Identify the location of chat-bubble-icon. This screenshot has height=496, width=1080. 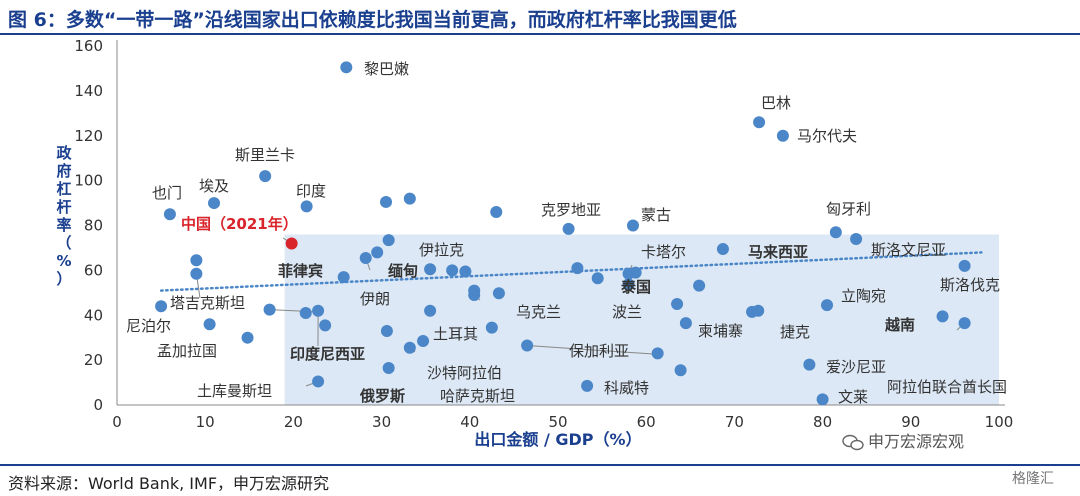
(853, 442).